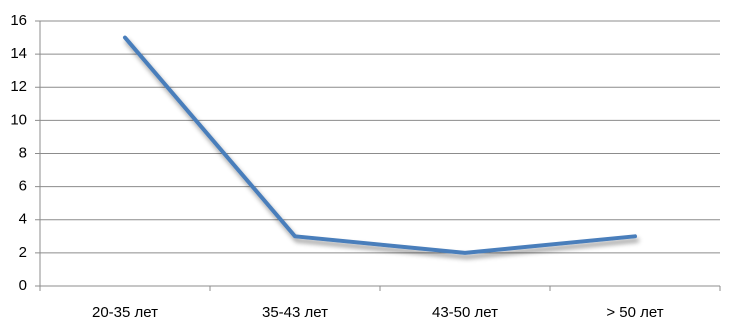 The height and width of the screenshot is (328, 730). What do you see at coordinates (465, 312) in the screenshot?
I see `x-tick-label: 43-50 лет` at bounding box center [465, 312].